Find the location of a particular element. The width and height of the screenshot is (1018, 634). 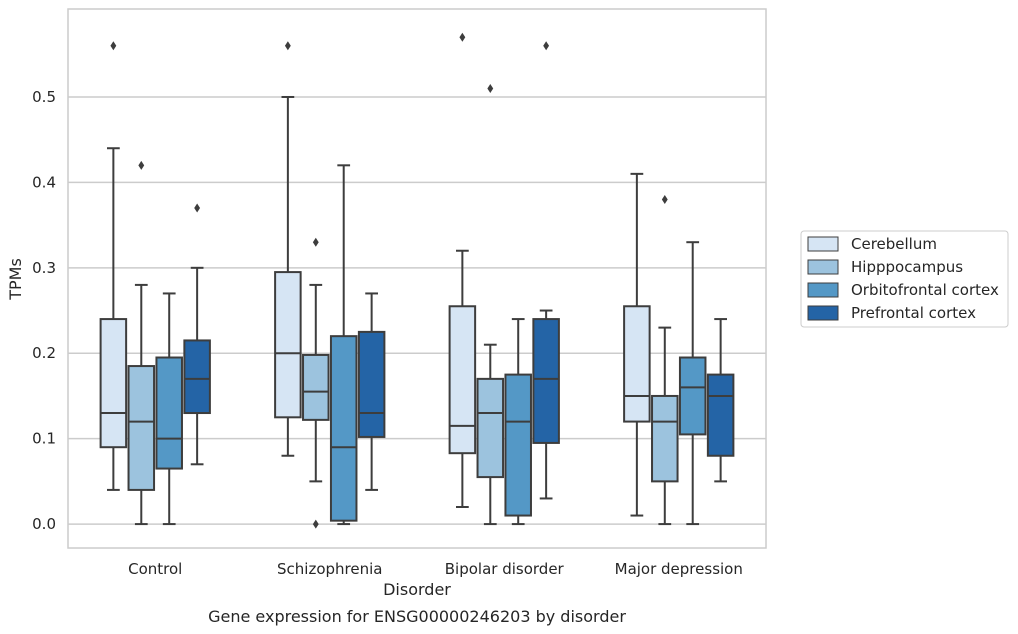

y-tick-label: 0.4 is located at coordinates (44, 182).